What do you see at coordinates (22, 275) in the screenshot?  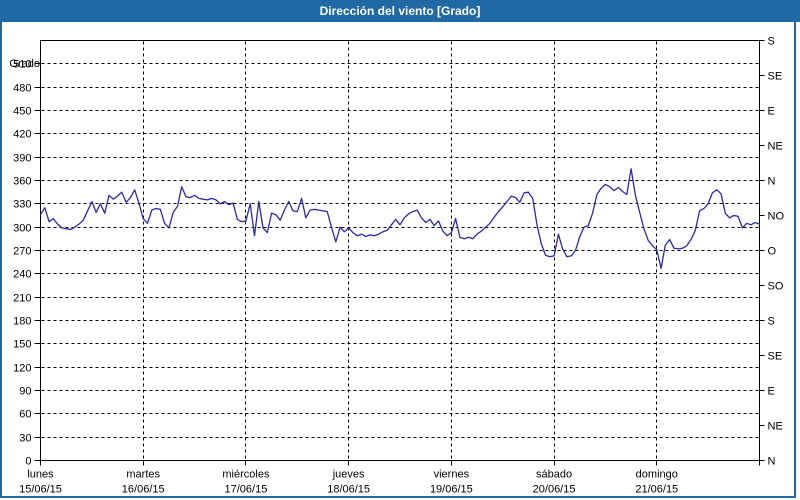 I see `y-tick-label-left: 240` at bounding box center [22, 275].